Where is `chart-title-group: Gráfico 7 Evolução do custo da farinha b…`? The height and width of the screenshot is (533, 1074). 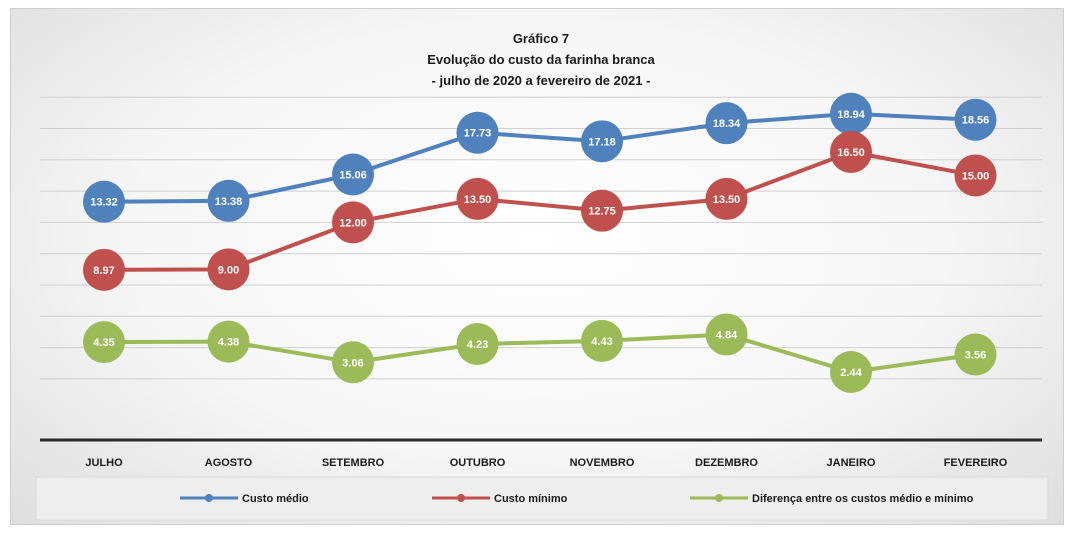 chart-title-group: Gráfico 7 Evolução do custo da farinha b… is located at coordinates (541, 59).